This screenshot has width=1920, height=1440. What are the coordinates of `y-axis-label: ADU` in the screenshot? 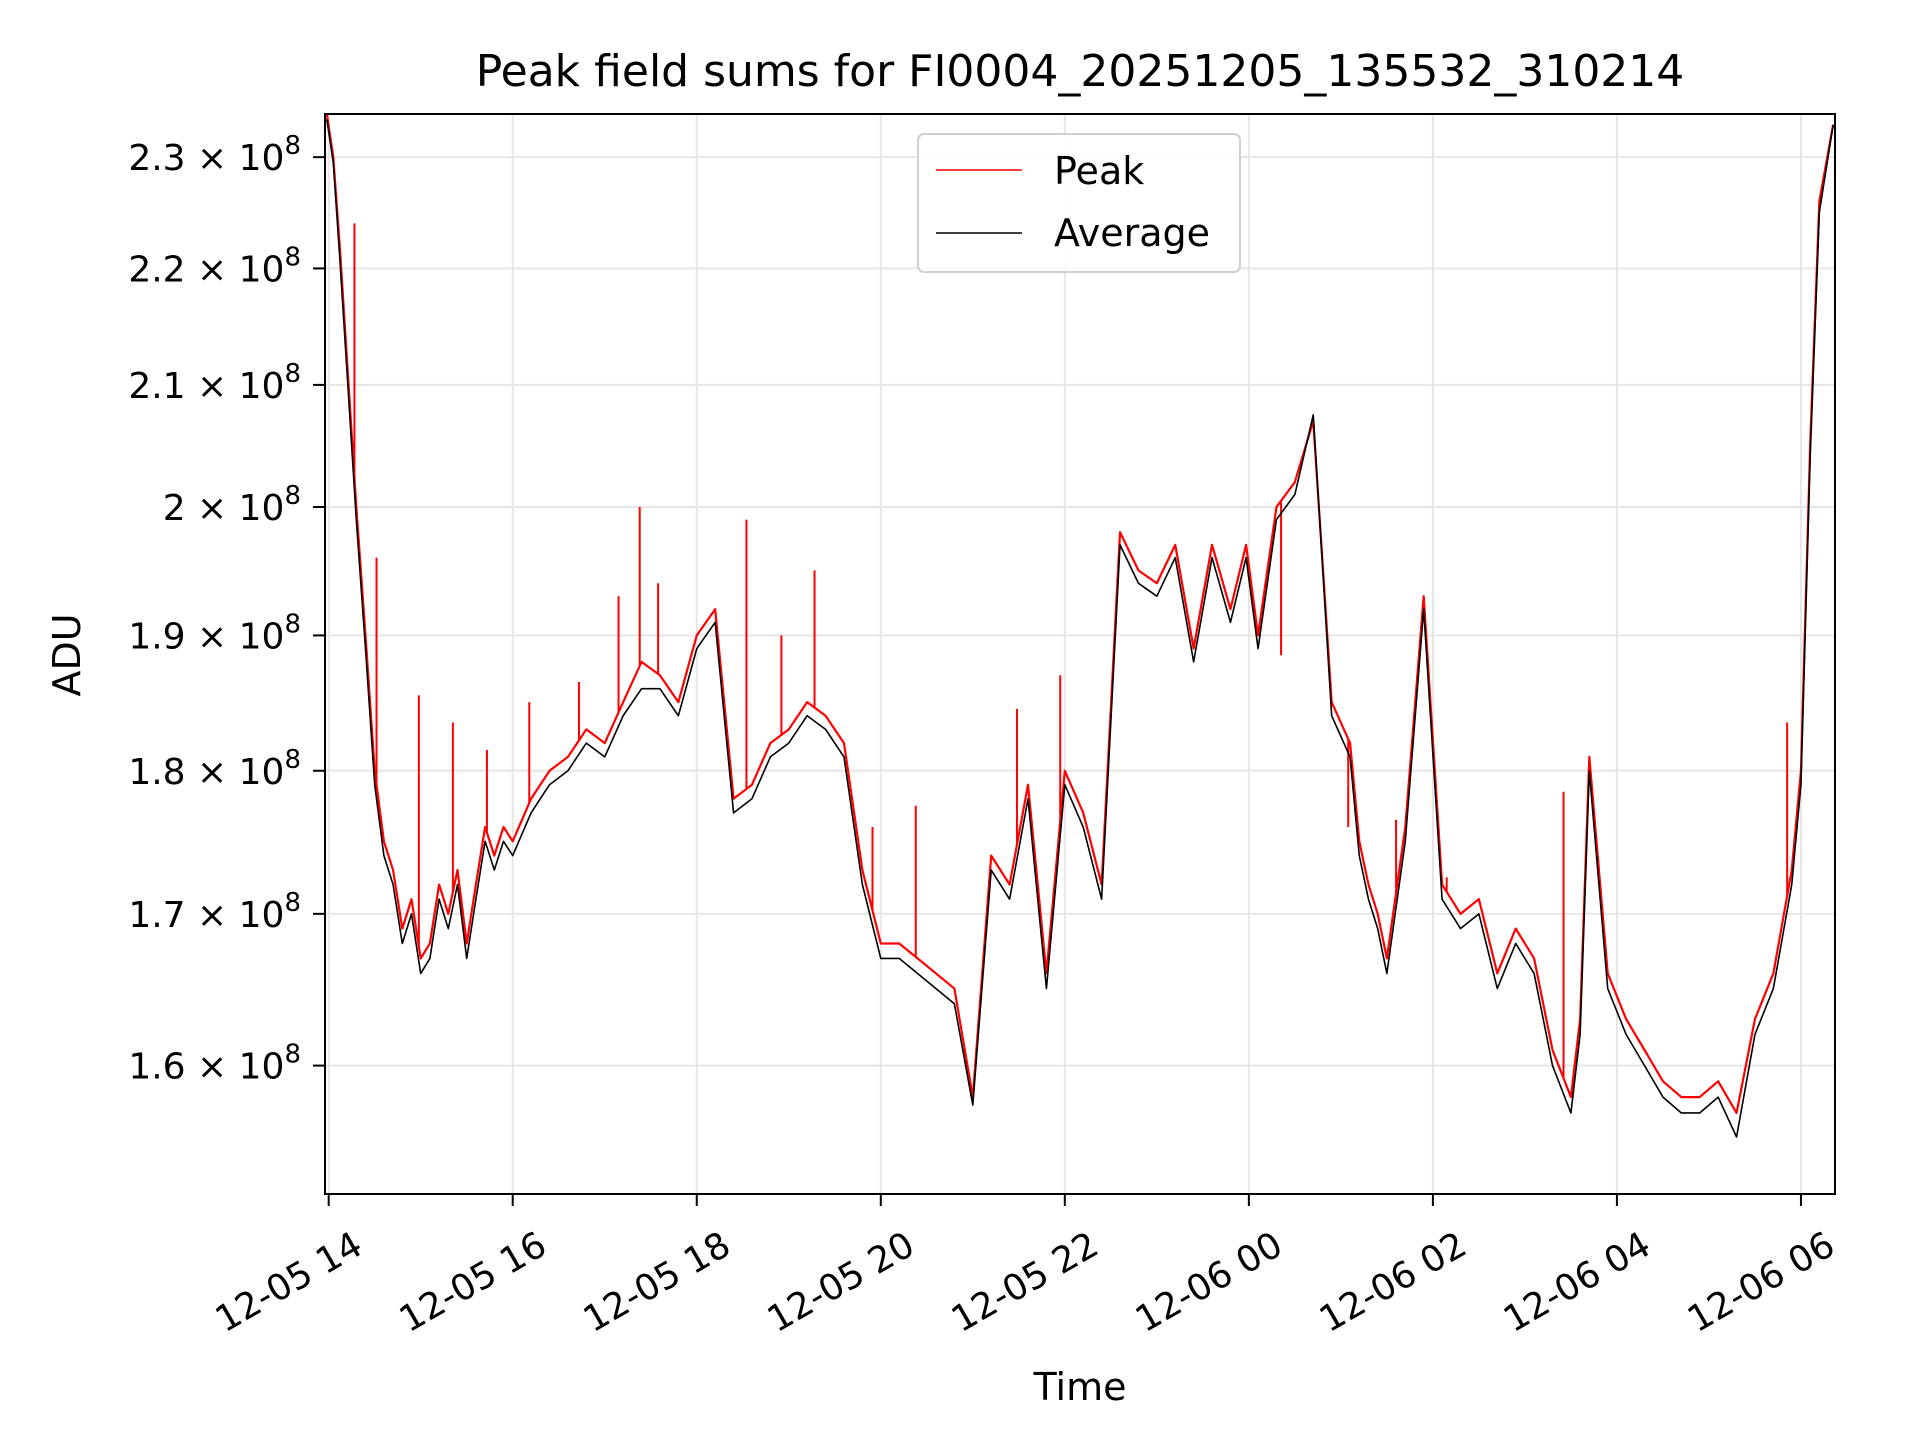 It's located at (67, 654).